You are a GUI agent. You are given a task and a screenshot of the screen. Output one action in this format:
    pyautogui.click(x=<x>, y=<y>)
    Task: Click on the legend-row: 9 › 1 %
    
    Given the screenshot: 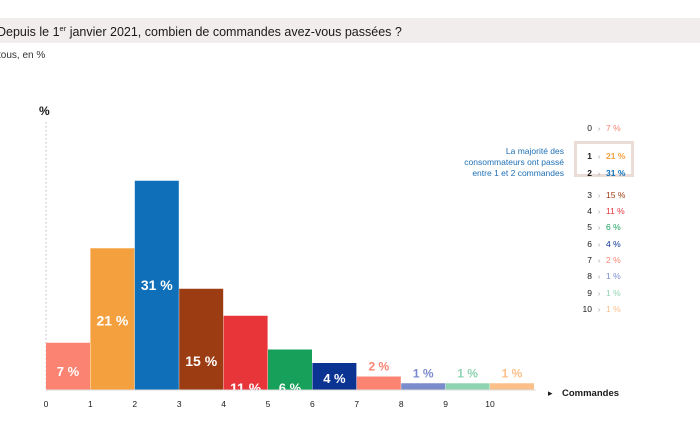 What is the action you would take?
    pyautogui.click(x=612, y=293)
    